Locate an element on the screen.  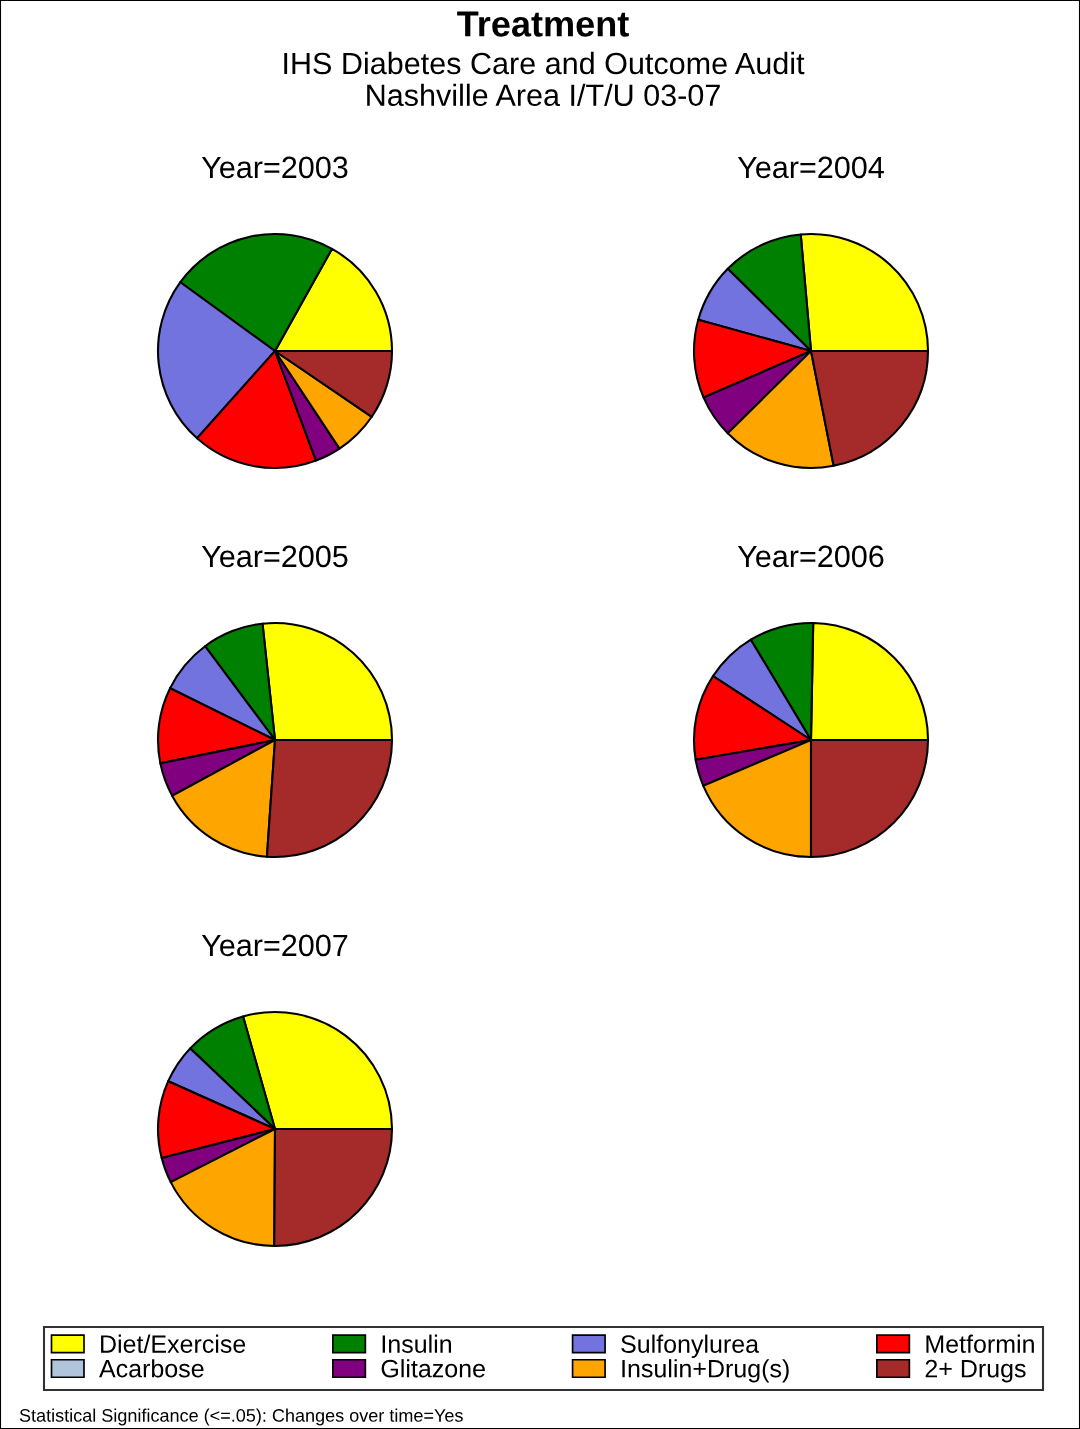
legend-label: Insulin+Drug(s) is located at coordinates (705, 1371).